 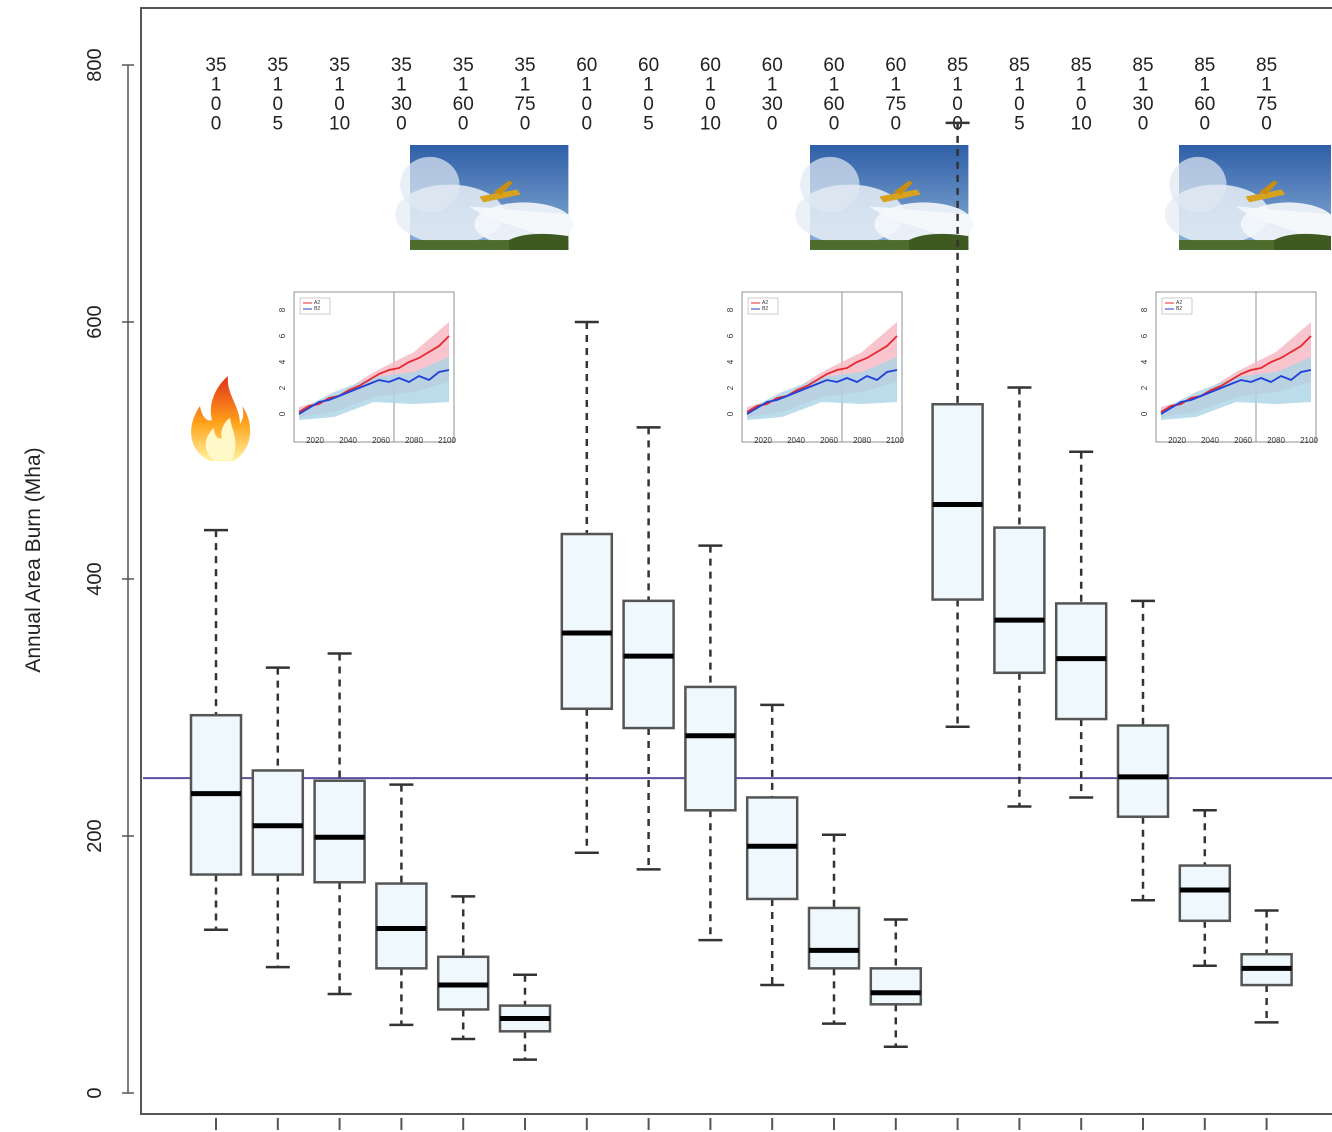 I want to click on category-label-line: 30, so click(x=401, y=104).